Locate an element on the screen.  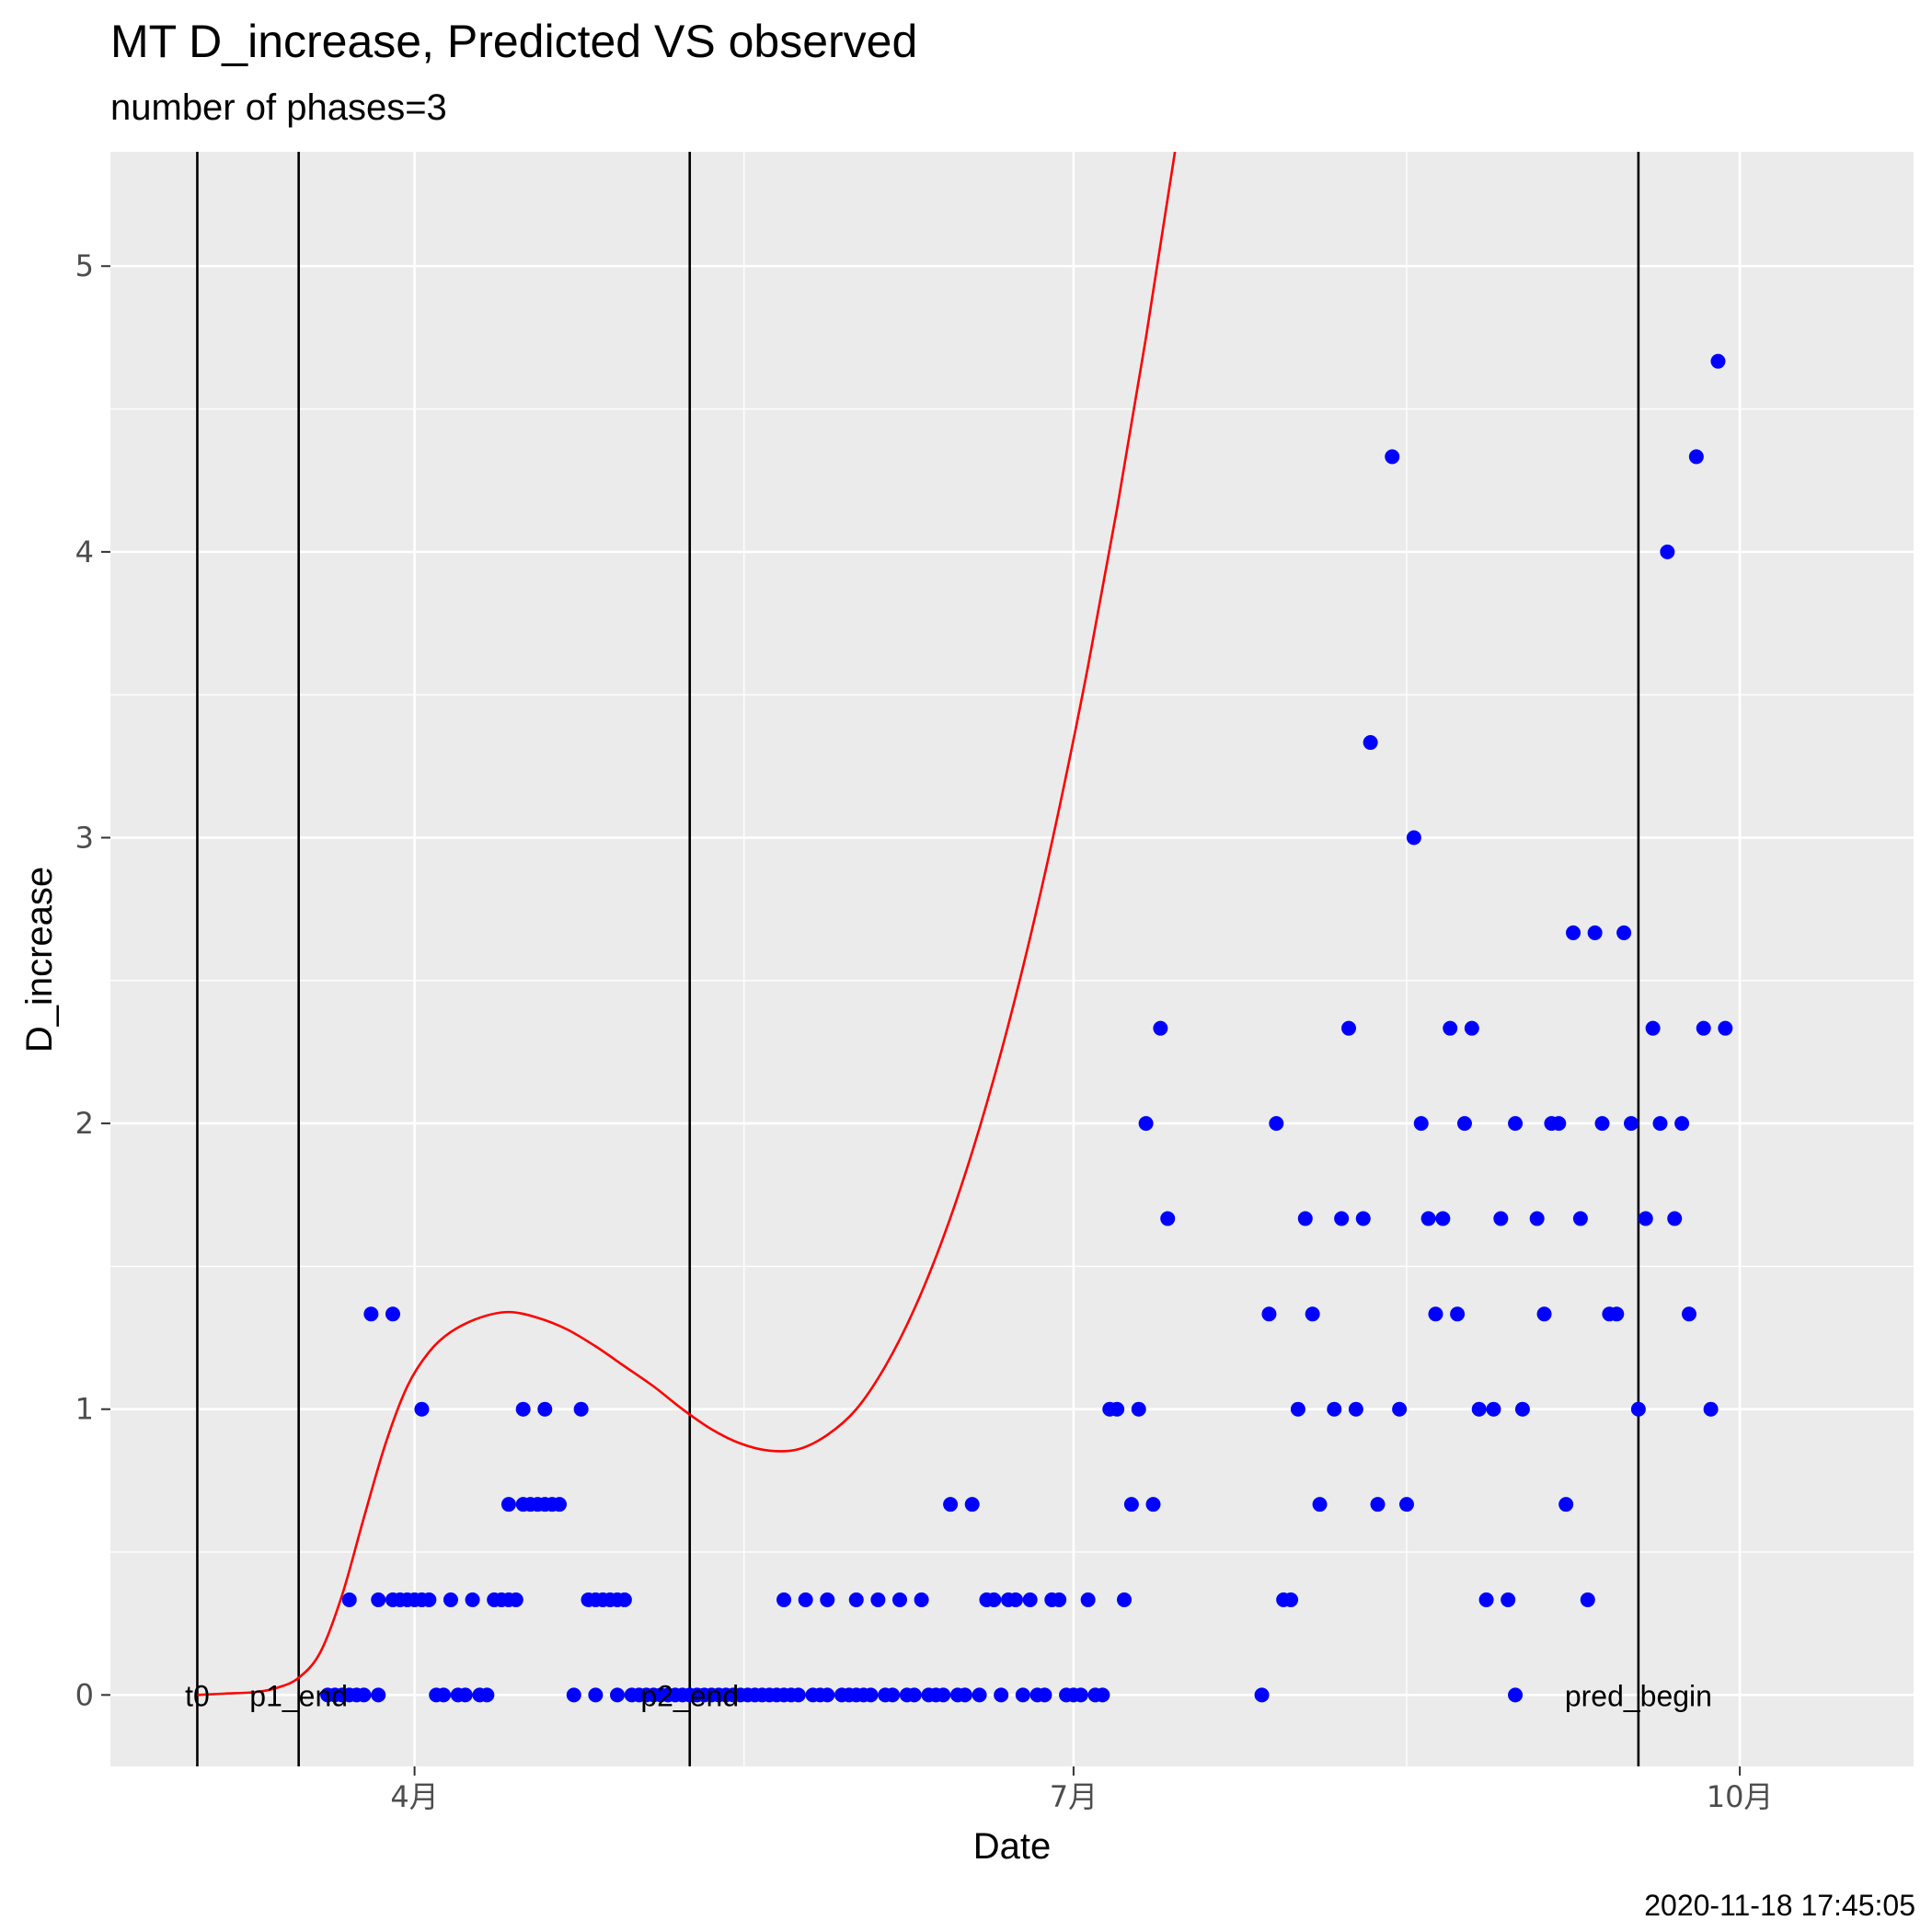
phase-line-label: p2_end is located at coordinates (689, 1695).